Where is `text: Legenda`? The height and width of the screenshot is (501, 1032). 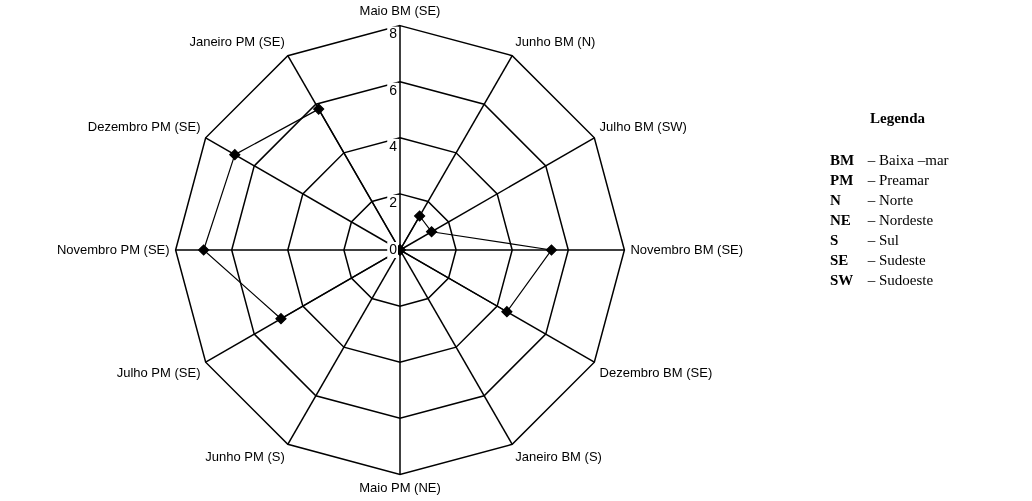
text: Legenda is located at coordinates (898, 118).